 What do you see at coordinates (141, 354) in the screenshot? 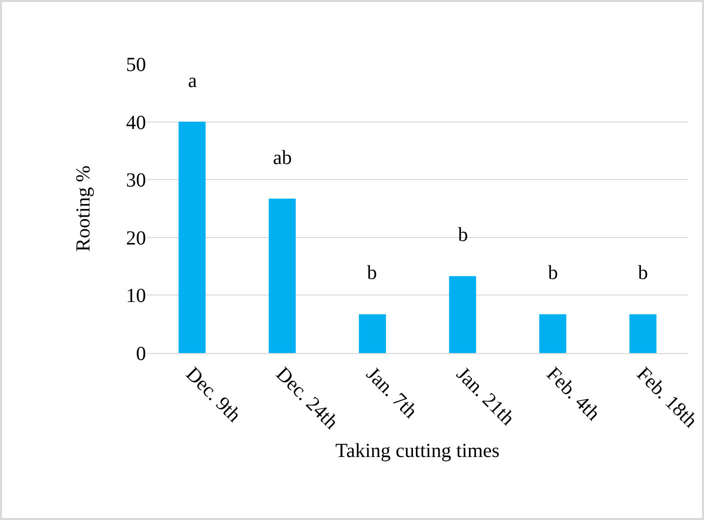
I see `y-tick-label: 0` at bounding box center [141, 354].